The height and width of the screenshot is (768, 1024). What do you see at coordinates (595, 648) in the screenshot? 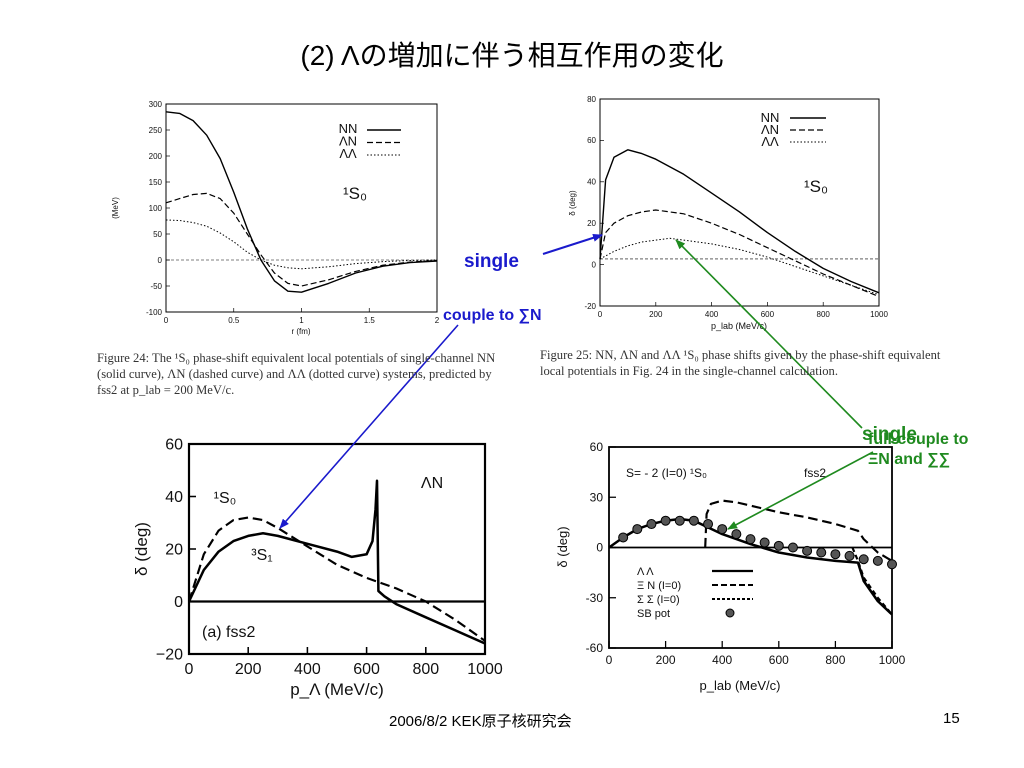
I see `y-tick-label: -60` at bounding box center [595, 648].